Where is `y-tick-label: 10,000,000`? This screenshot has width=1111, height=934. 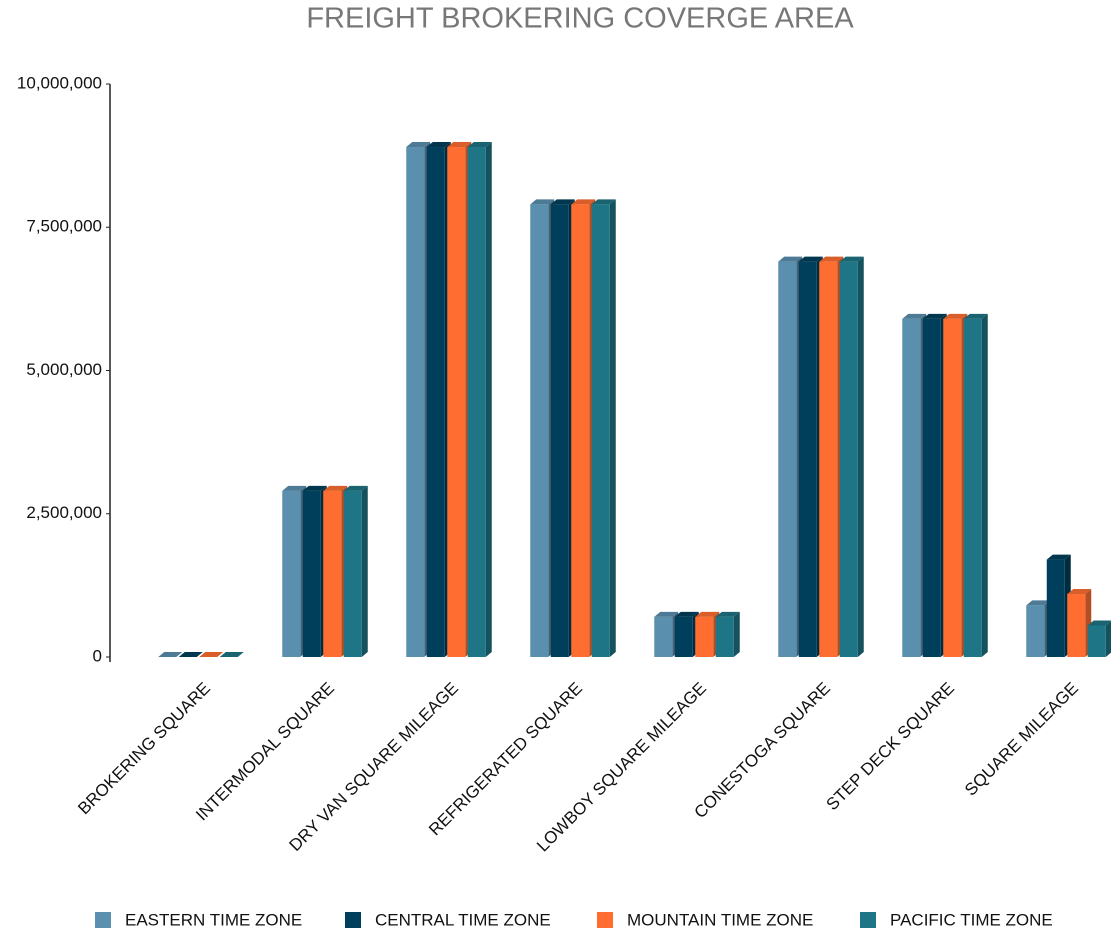 y-tick-label: 10,000,000 is located at coordinates (59, 82).